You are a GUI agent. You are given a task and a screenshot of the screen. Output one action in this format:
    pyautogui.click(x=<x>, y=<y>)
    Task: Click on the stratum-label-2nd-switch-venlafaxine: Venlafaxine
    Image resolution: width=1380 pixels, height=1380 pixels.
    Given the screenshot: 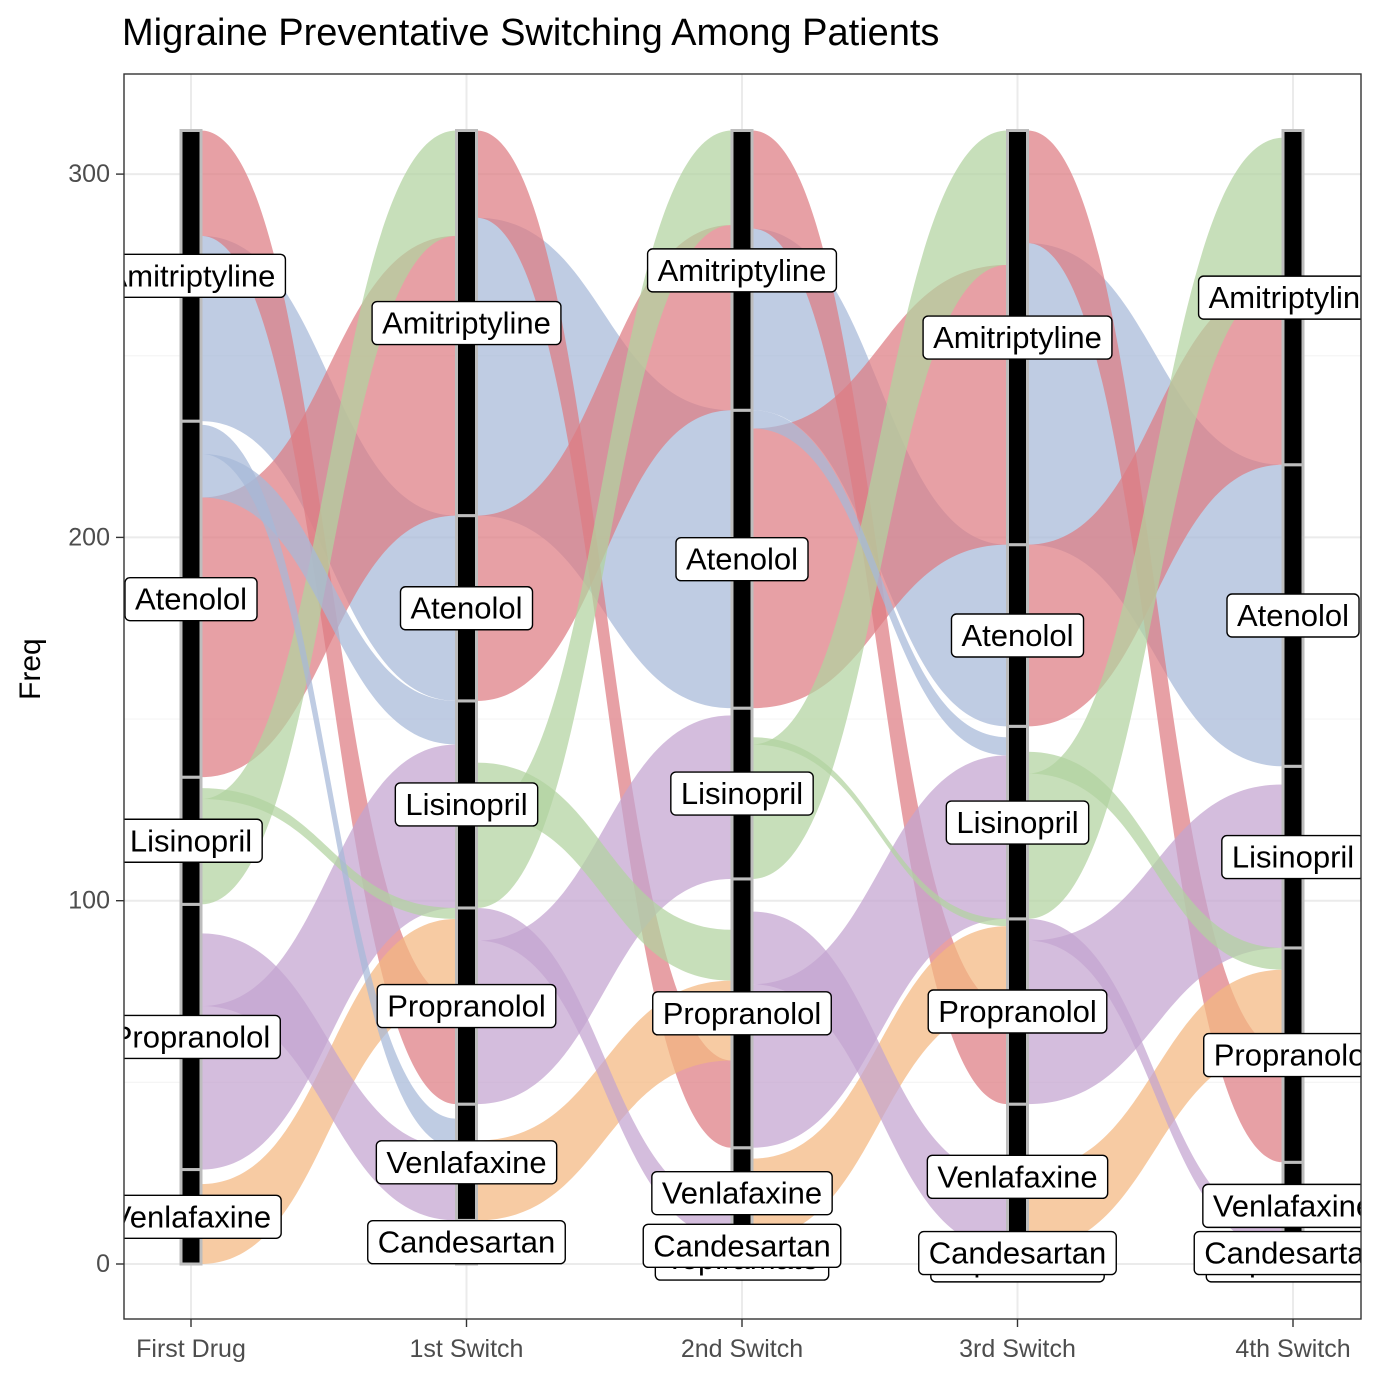 What is the action you would take?
    pyautogui.click(x=742, y=1193)
    